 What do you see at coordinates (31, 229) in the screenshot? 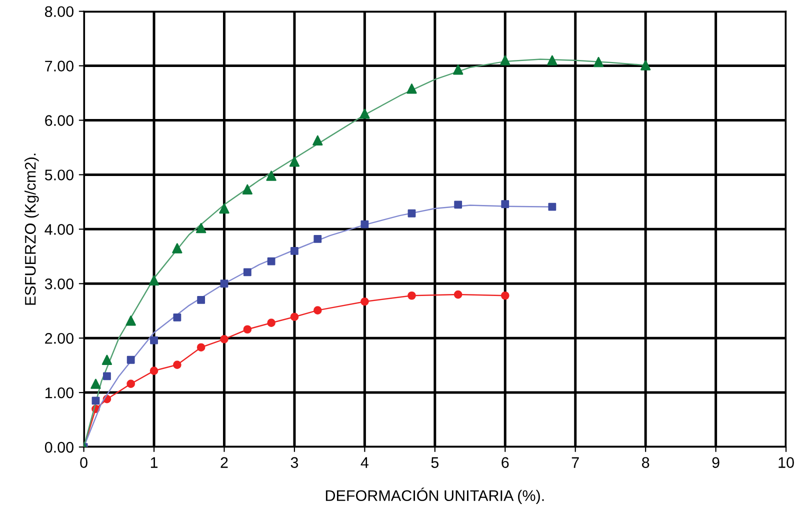
I see `y-axis-title: ESFUERZO (Kg/cm2).` at bounding box center [31, 229].